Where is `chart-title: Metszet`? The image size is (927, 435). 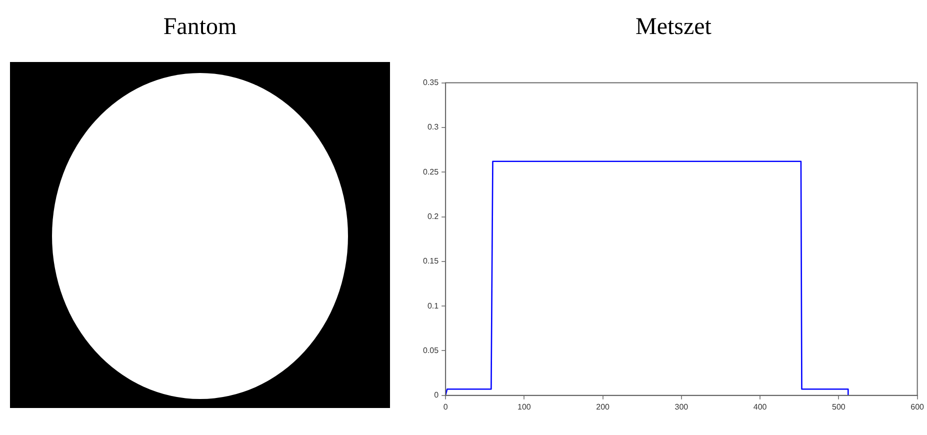
chart-title: Metszet is located at coordinates (673, 27).